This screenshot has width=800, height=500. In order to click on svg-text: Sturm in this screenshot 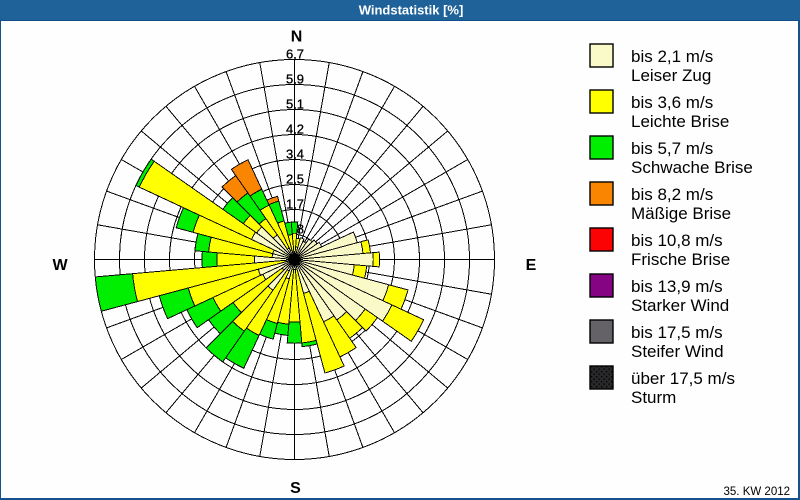, I will do `click(653, 397)`.